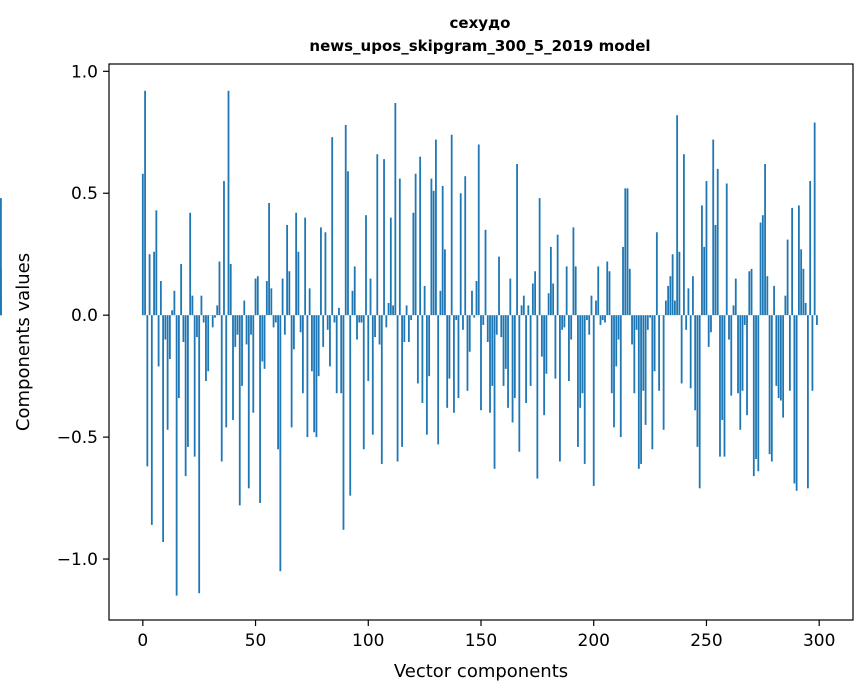  I want to click on x-axis-label: Vector components, so click(481, 671).